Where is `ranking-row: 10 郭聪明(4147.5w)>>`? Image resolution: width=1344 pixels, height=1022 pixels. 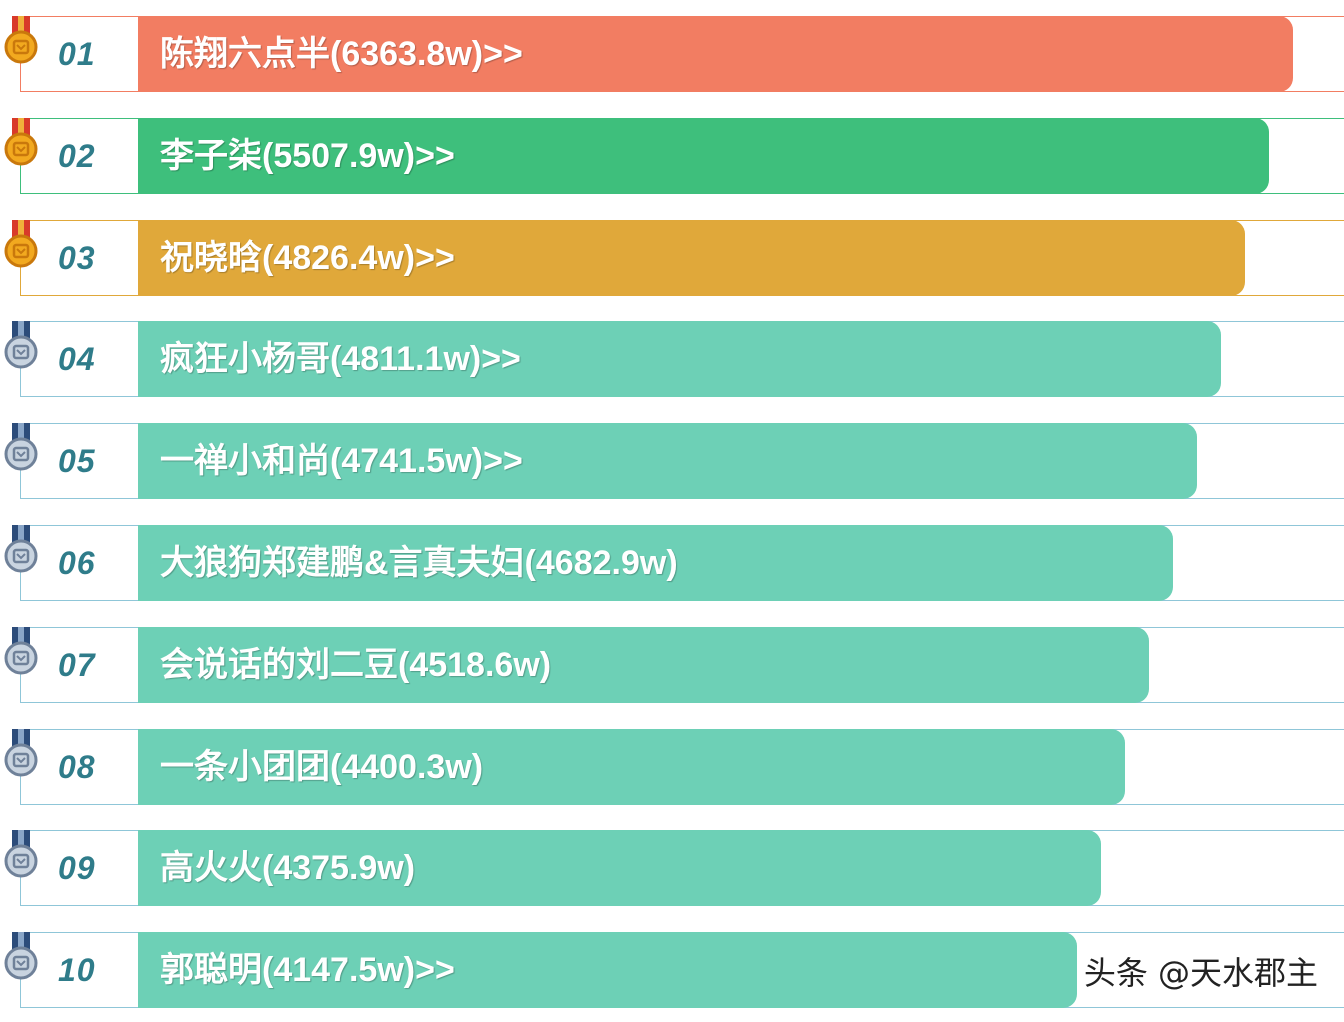
ranking-row: 10 郭聪明(4147.5w)>> is located at coordinates (672, 970).